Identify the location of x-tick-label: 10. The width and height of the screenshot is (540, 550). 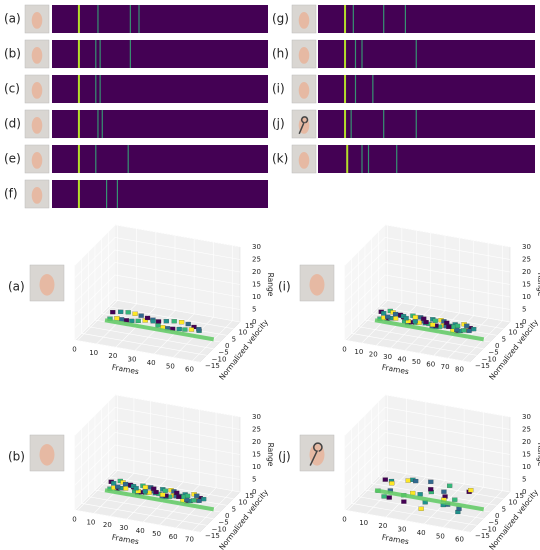
(90, 522).